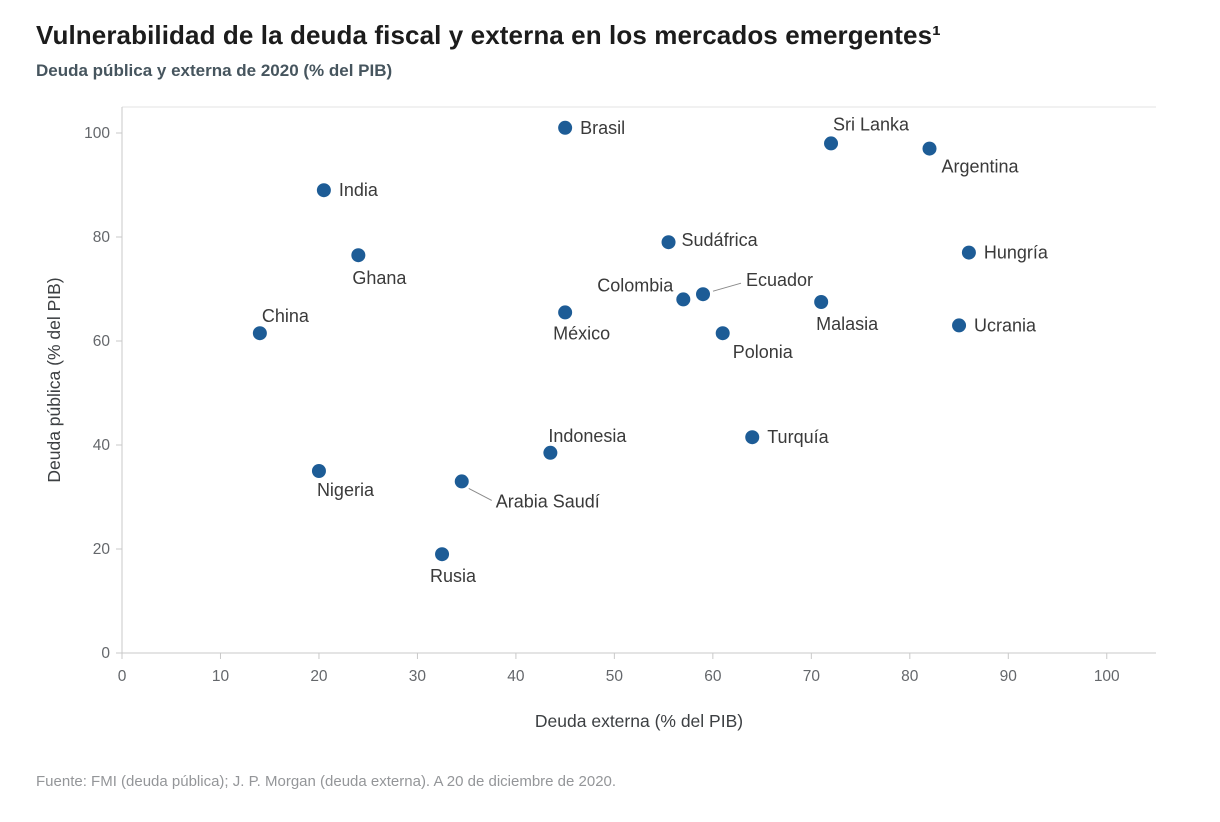 The height and width of the screenshot is (822, 1220). What do you see at coordinates (1005, 325) in the screenshot?
I see `point-label: Ucrania` at bounding box center [1005, 325].